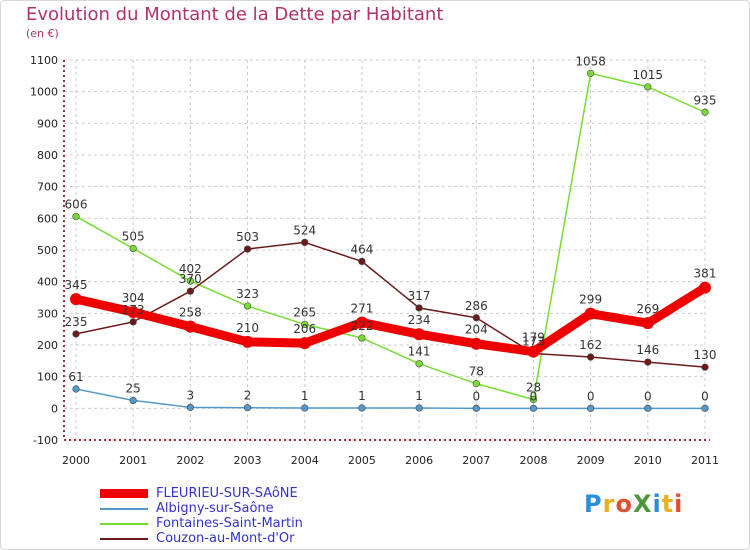 Image resolution: width=750 pixels, height=550 pixels. Describe the element at coordinates (54, 408) in the screenshot. I see `y-tick-label: 0` at that location.